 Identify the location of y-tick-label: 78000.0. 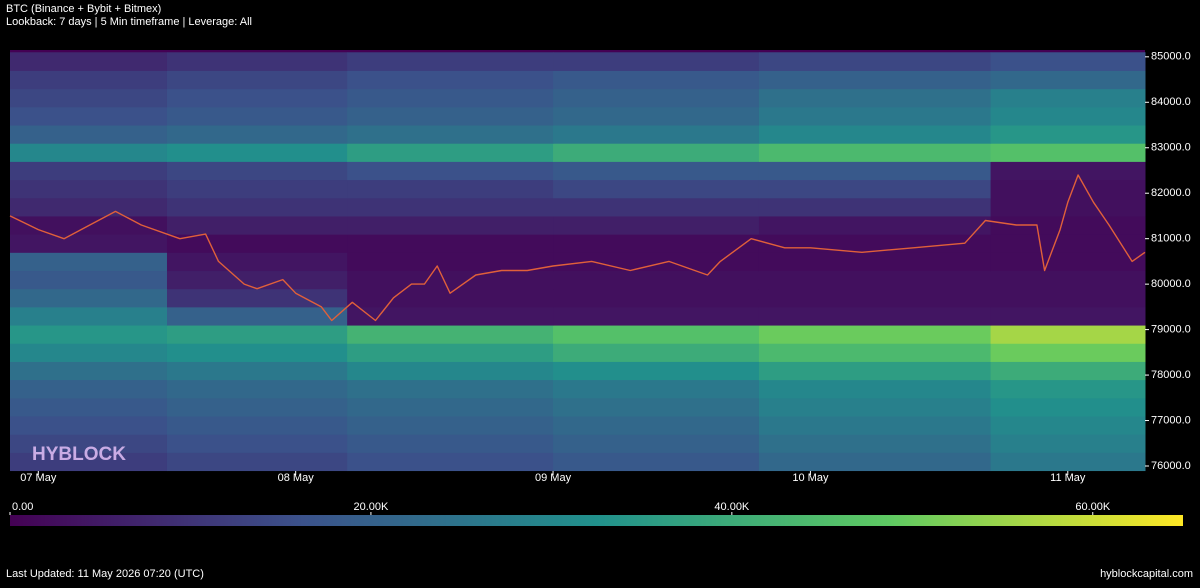
(1171, 375).